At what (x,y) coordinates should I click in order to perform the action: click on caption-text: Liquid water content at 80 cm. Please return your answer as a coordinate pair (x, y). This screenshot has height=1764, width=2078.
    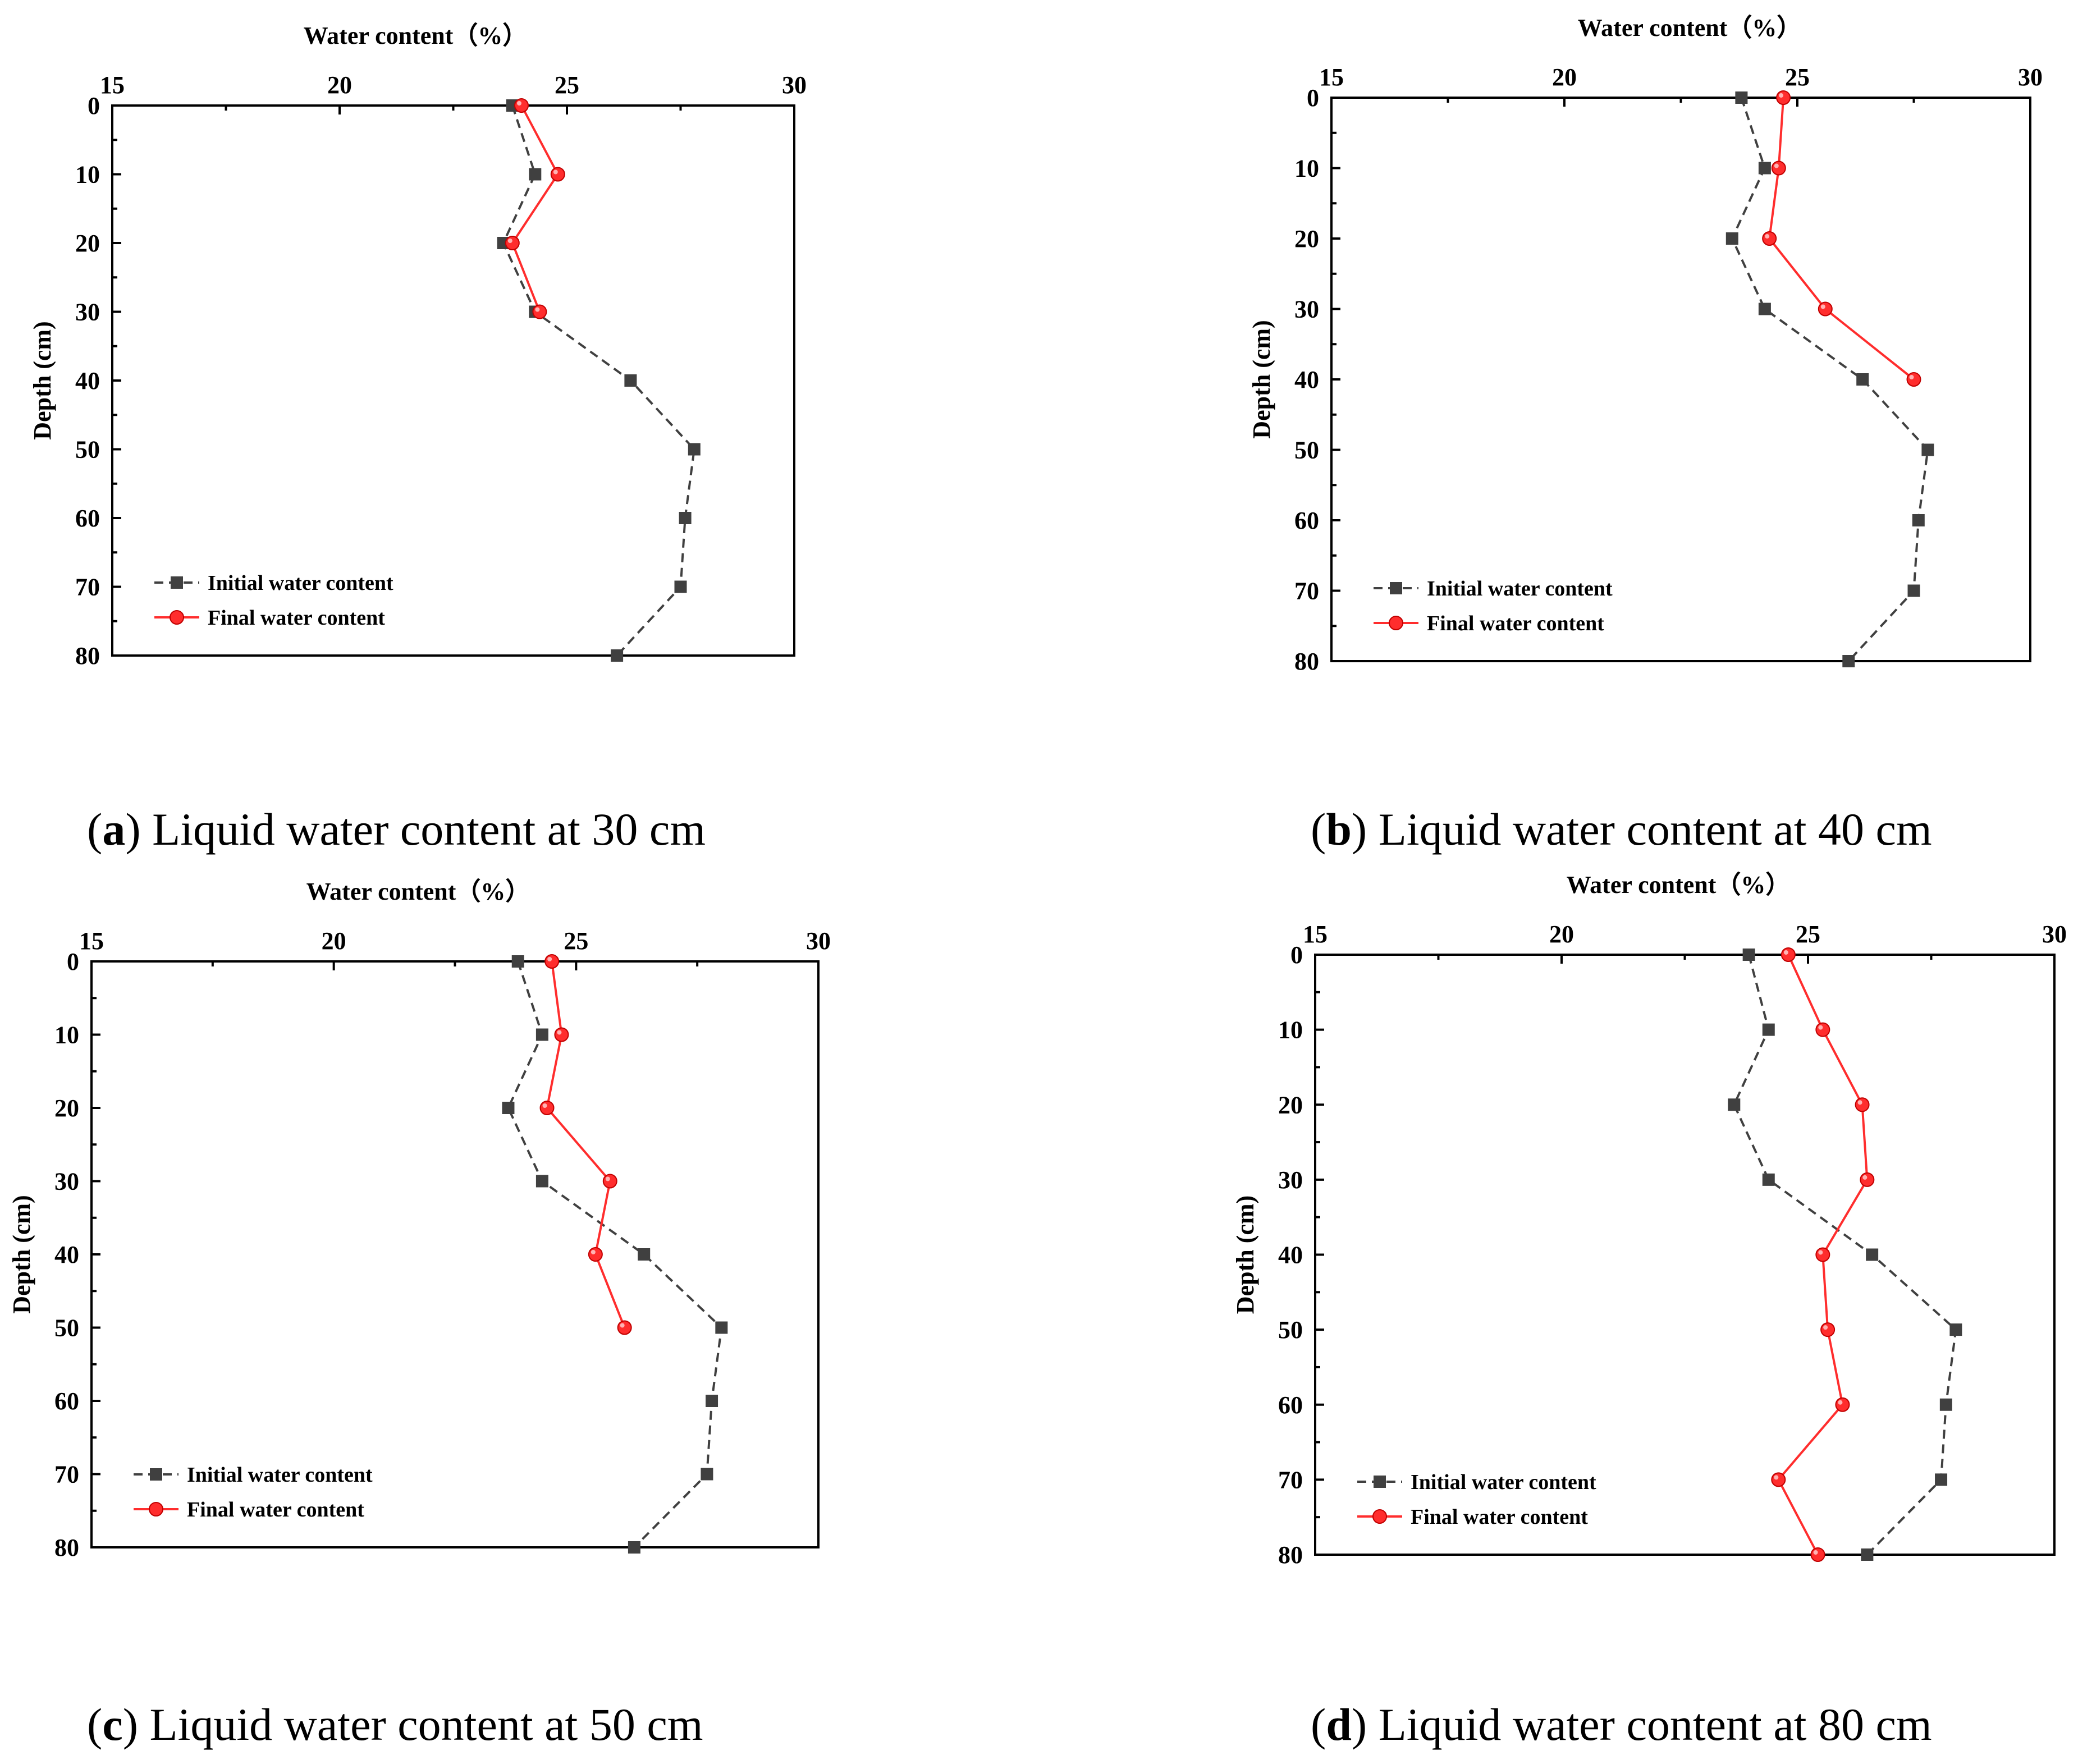
    Looking at the image, I should click on (1655, 1724).